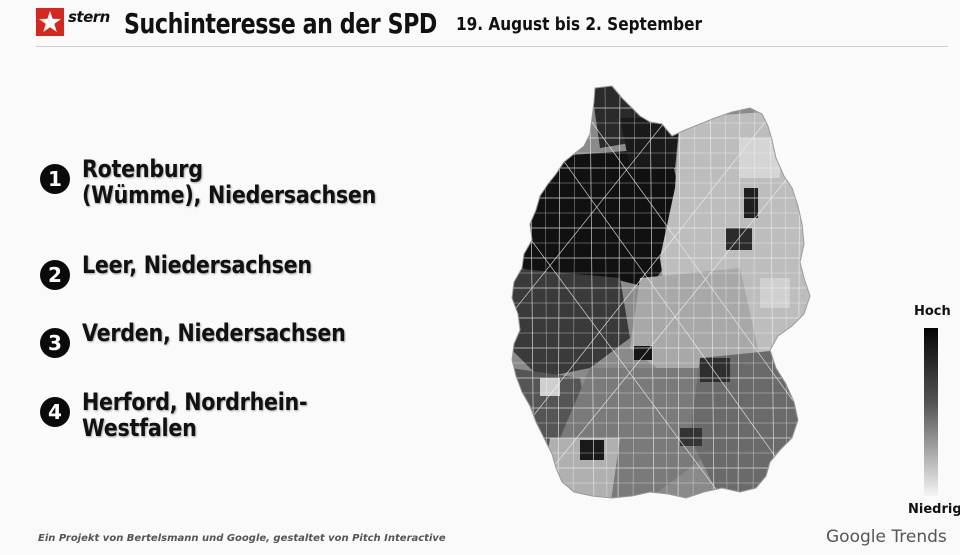 The width and height of the screenshot is (960, 555). What do you see at coordinates (214, 333) in the screenshot?
I see `rank-label: Verden, Niedersachsen` at bounding box center [214, 333].